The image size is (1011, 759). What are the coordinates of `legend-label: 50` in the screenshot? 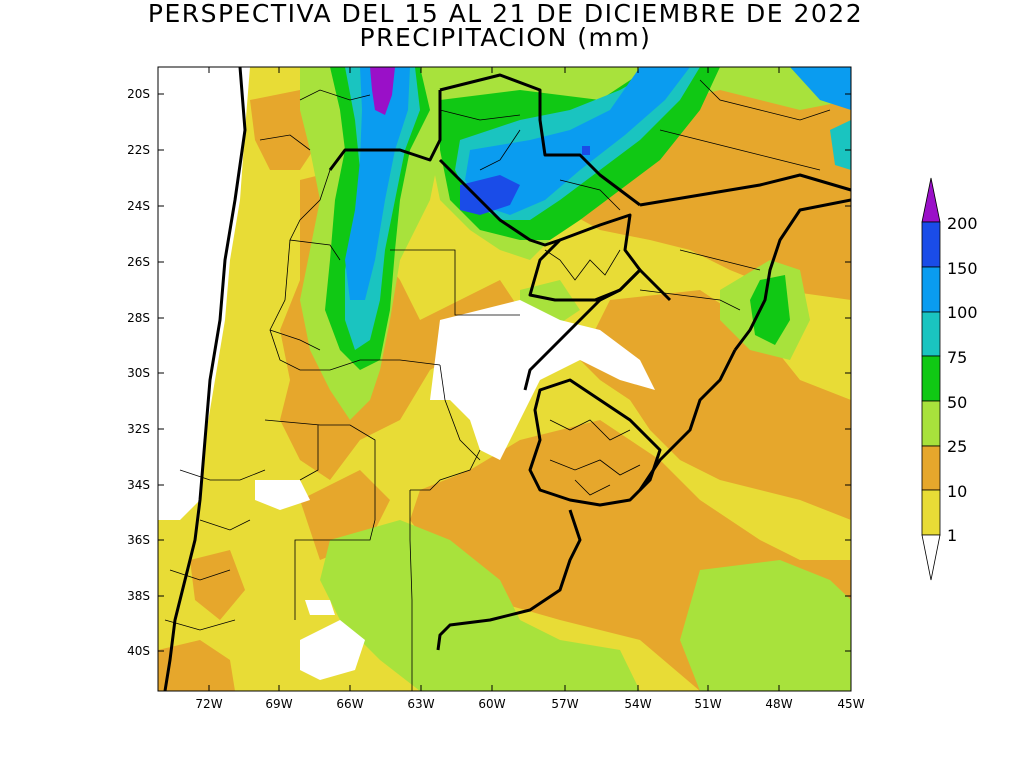 It's located at (957, 402).